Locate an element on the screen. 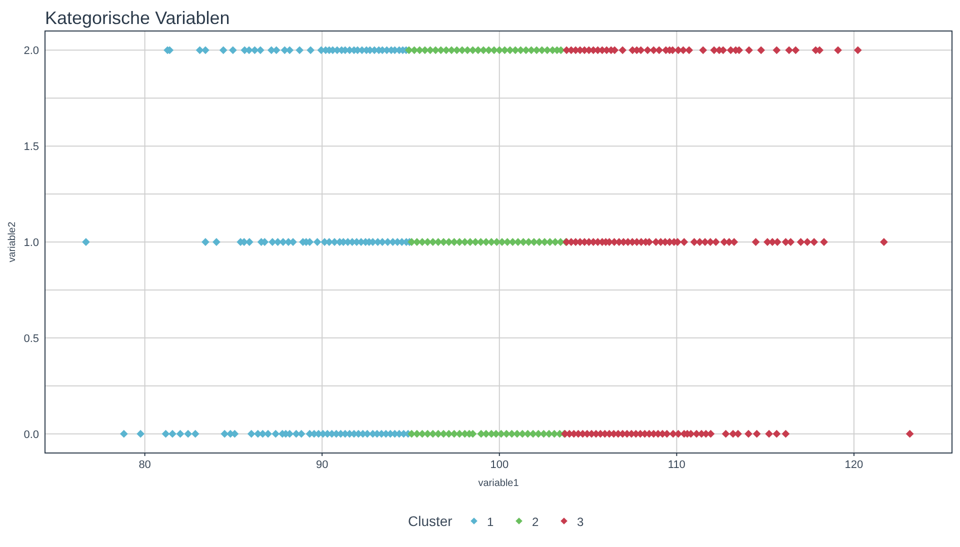 Image resolution: width=960 pixels, height=547 pixels. legend-label: 3 is located at coordinates (580, 522).